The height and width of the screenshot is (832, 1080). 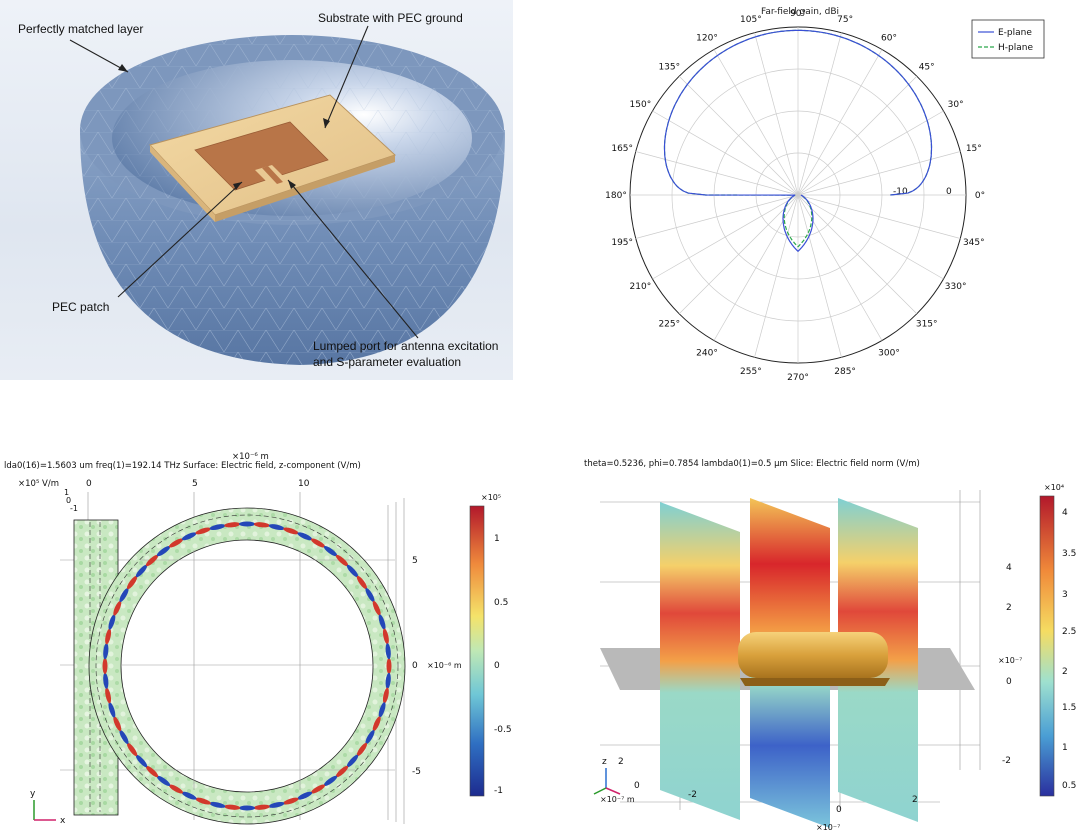 I want to click on ring-colorbar, so click(x=477, y=651).